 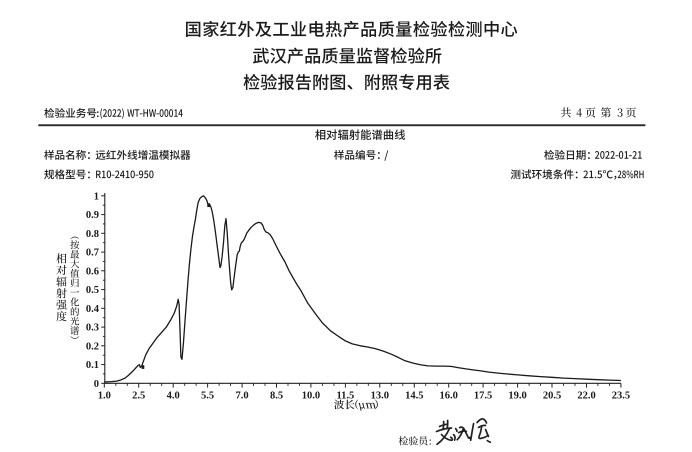 What do you see at coordinates (92, 234) in the screenshot?
I see `svg-text: 0.8` at bounding box center [92, 234].